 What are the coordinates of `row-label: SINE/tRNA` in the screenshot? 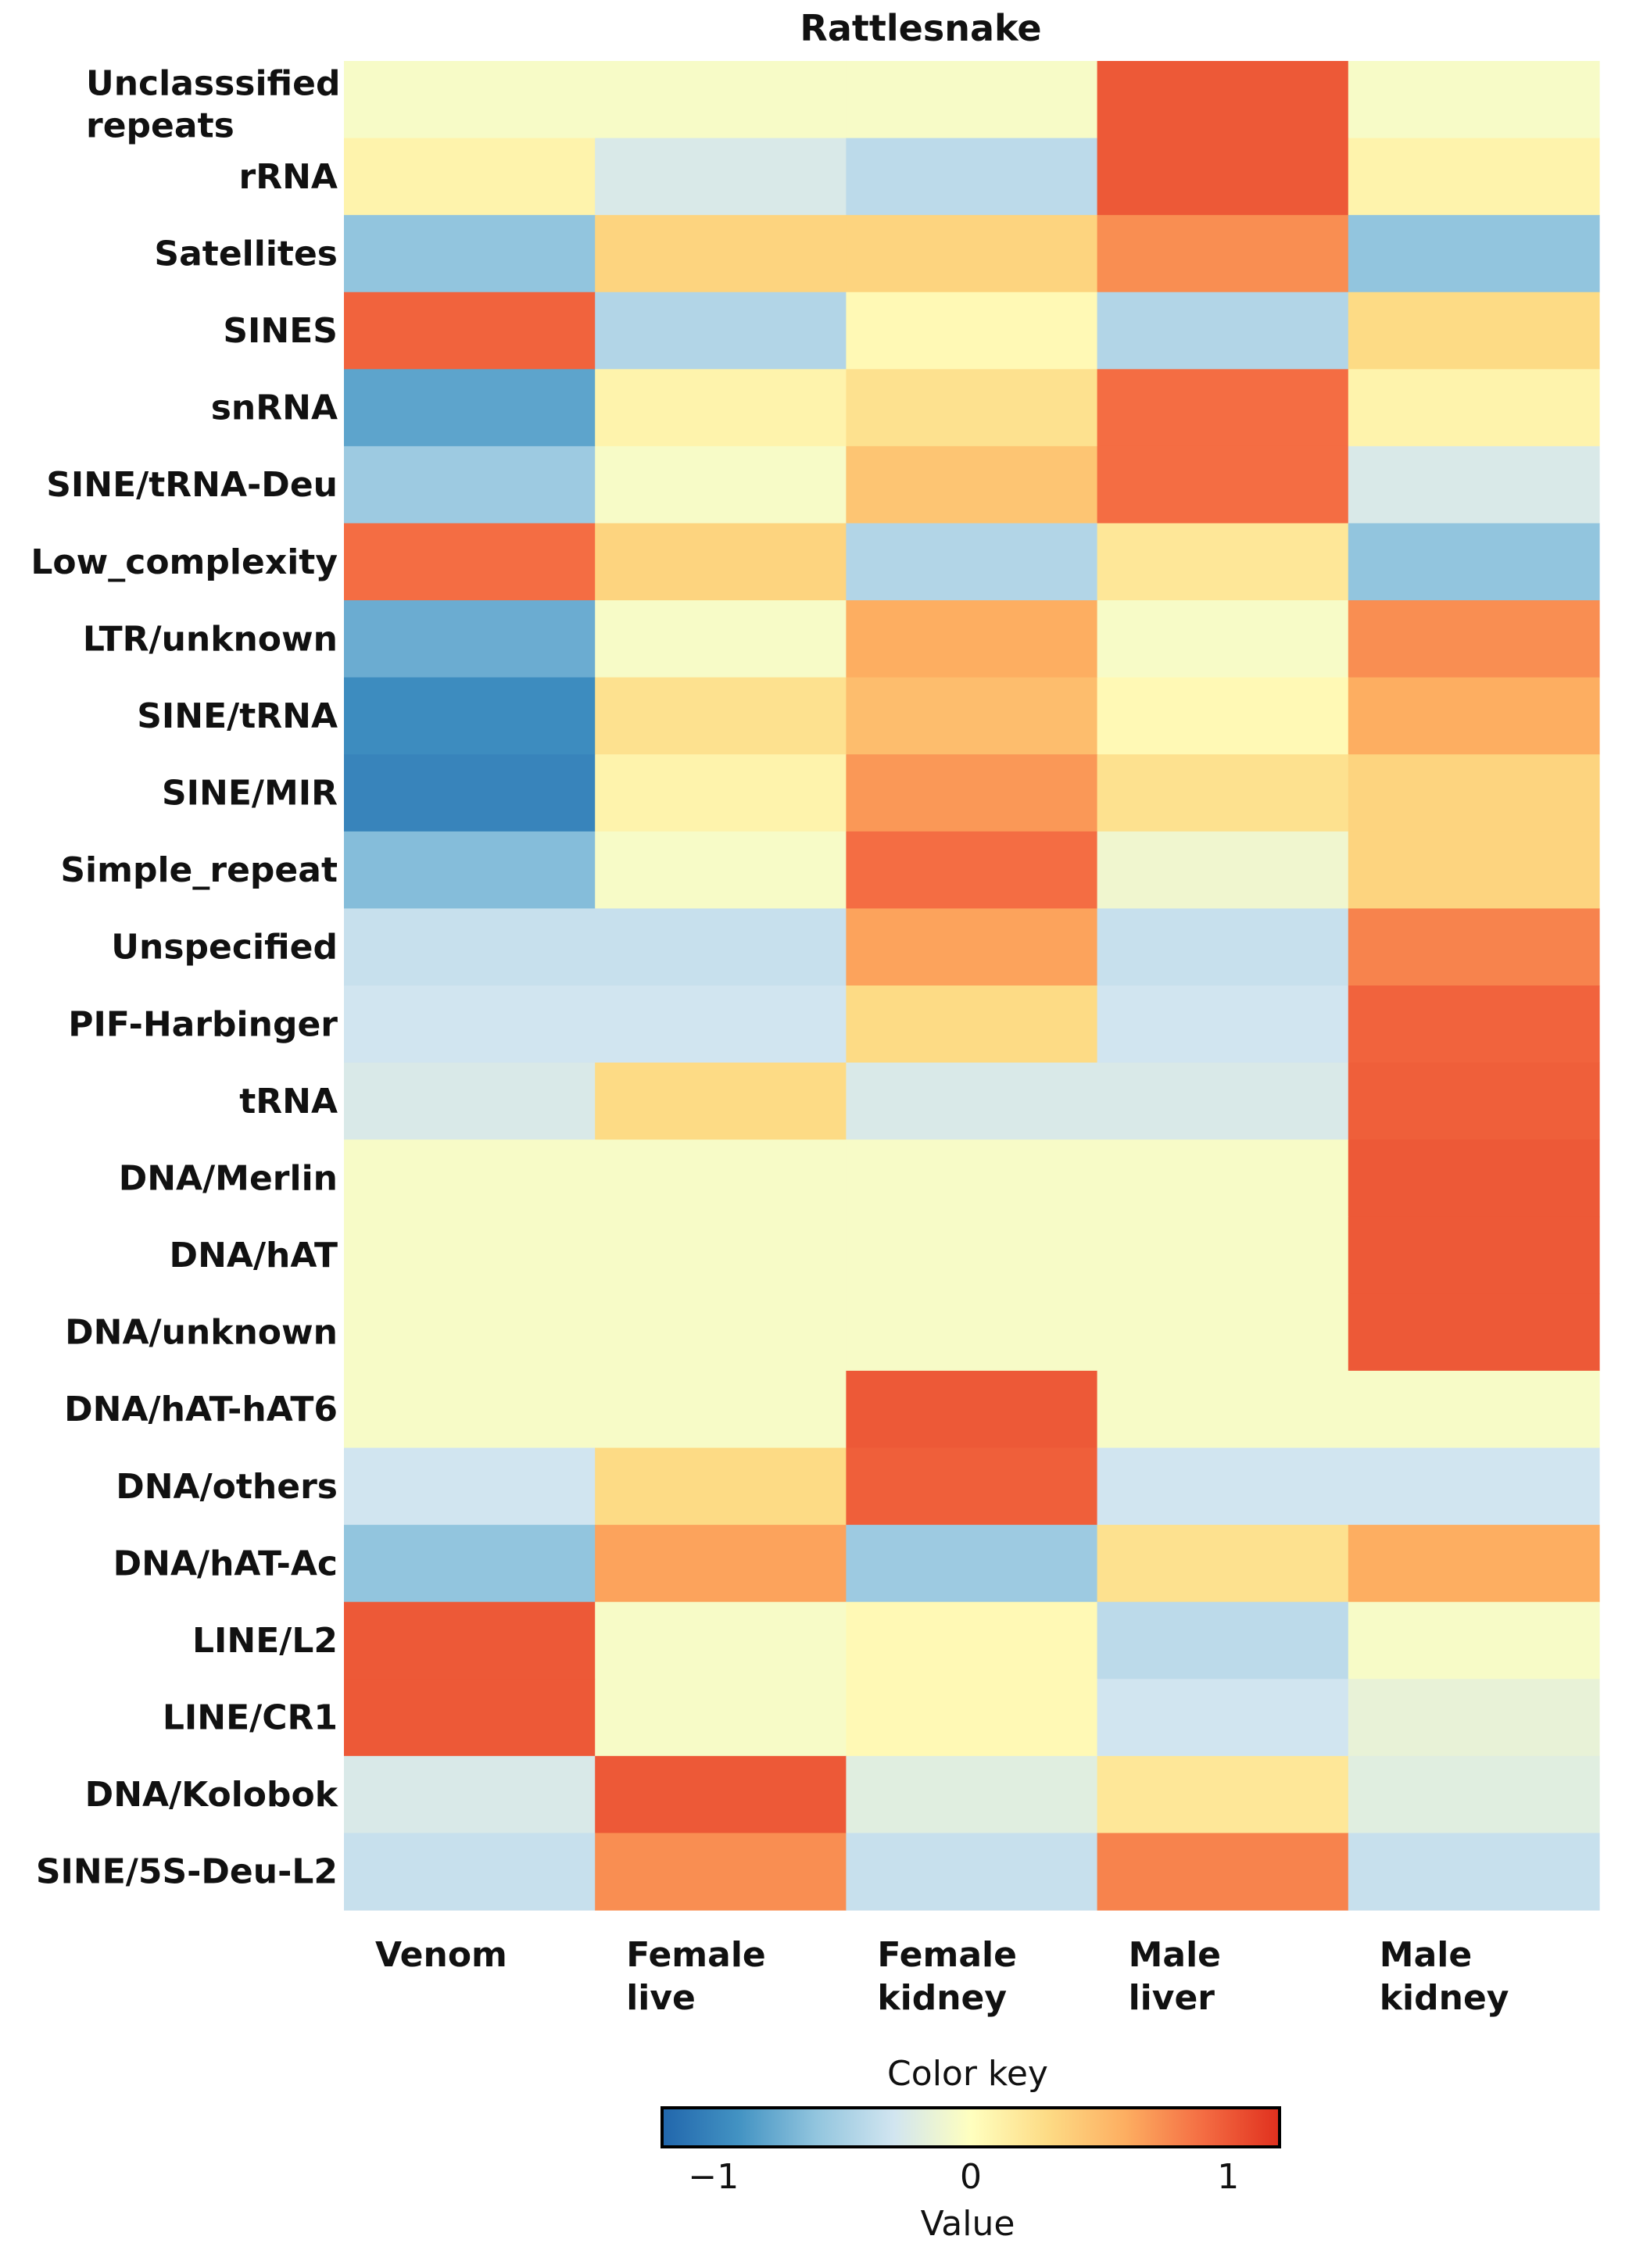 It's located at (237, 716).